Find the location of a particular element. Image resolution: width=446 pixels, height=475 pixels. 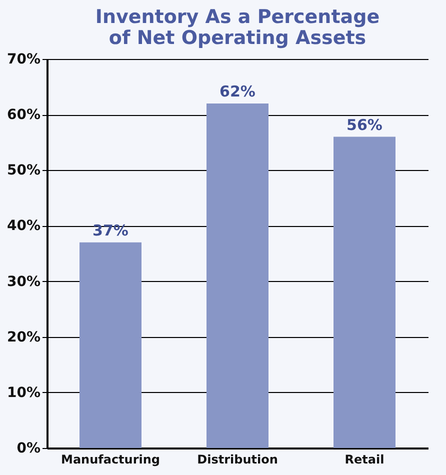

x-tick-label: Retail is located at coordinates (364, 459).